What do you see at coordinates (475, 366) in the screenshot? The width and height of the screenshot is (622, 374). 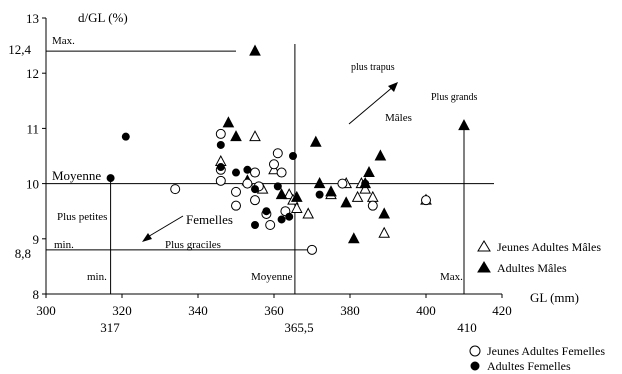 I see `legend-marker-adultes-femelles` at bounding box center [475, 366].